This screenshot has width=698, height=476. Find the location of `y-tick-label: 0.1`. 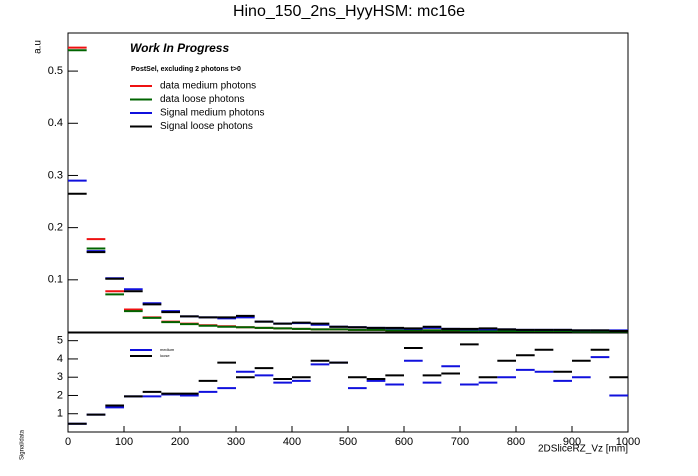

y-tick-label: 0.1 is located at coordinates (55, 280).